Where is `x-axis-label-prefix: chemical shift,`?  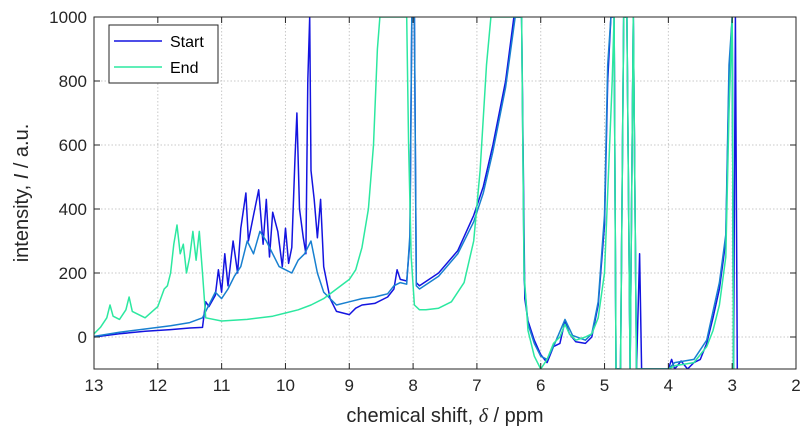 x-axis-label-prefix: chemical shift, is located at coordinates (412, 416).